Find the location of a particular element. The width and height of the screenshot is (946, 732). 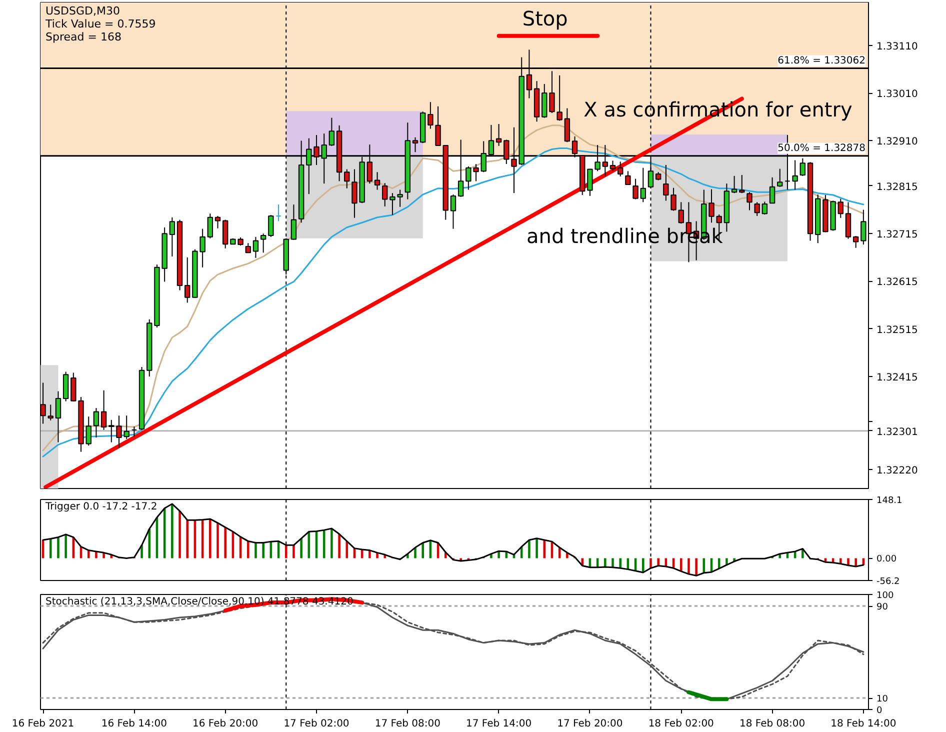

x-tick-label: 17 Feb 08:00 is located at coordinates (407, 724).